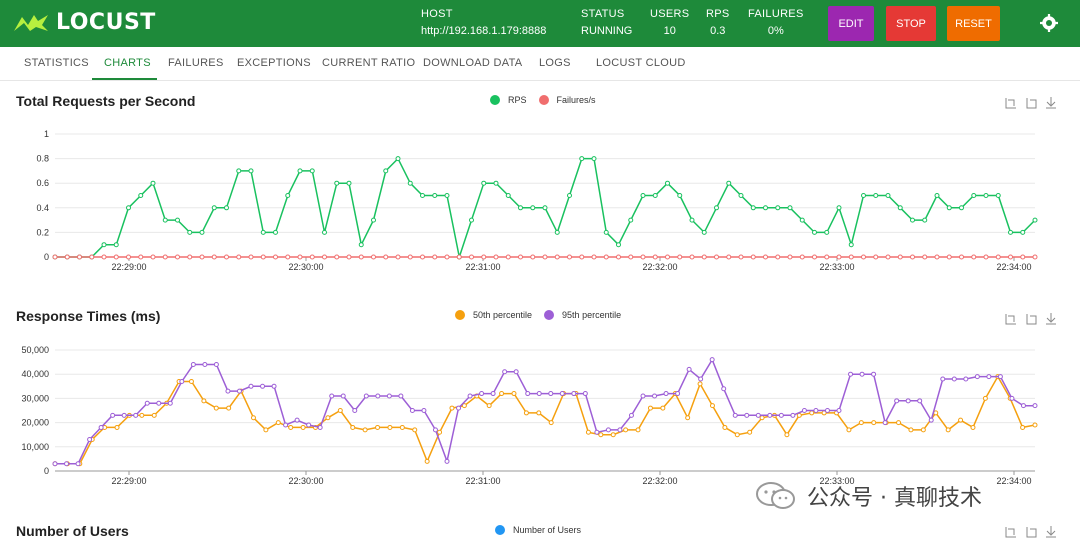  I want to click on tab-current-ratio: CURRENT RATIO, so click(369, 63).